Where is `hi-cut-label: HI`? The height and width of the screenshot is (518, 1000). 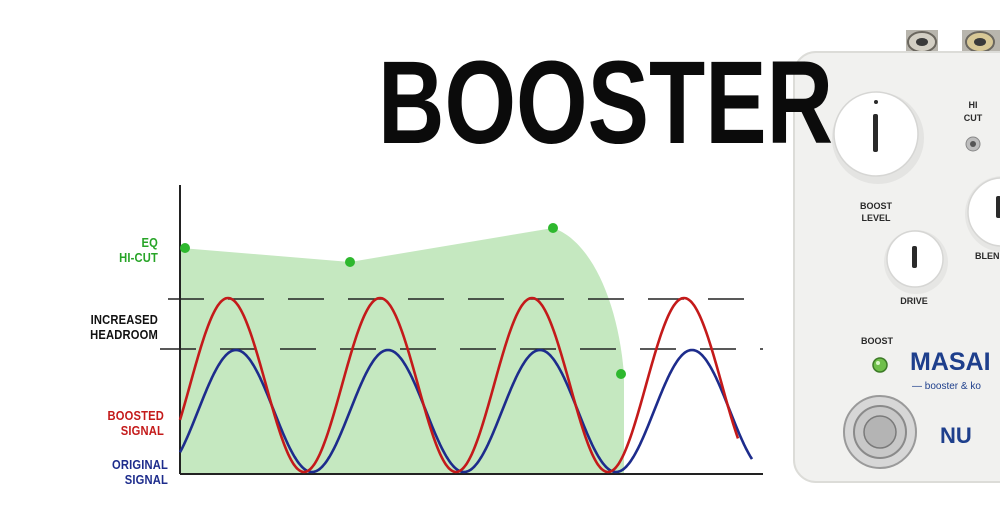
hi-cut-label: HI is located at coordinates (973, 105).